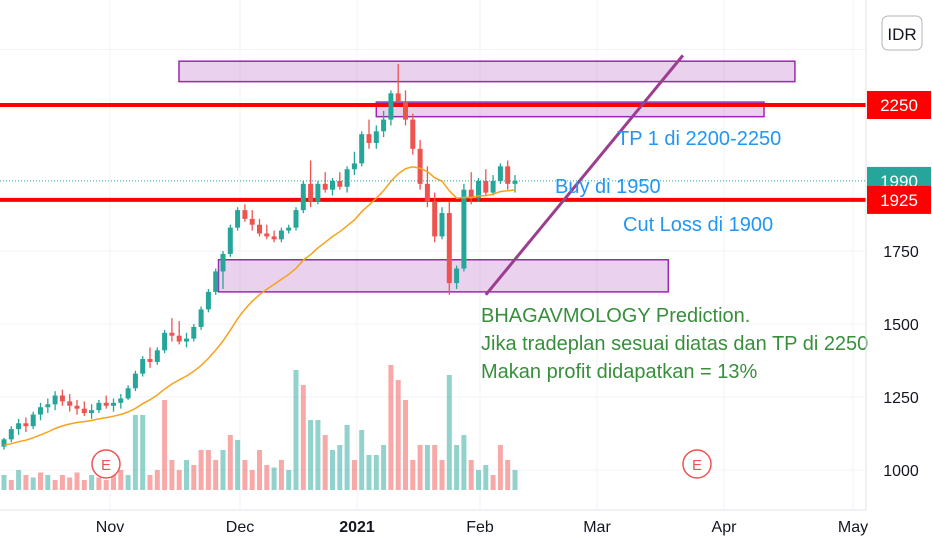 The height and width of the screenshot is (550, 932). What do you see at coordinates (434, 522) in the screenshot?
I see `time-axis: Nov Dec 2021 Feb Mar Apr May` at bounding box center [434, 522].